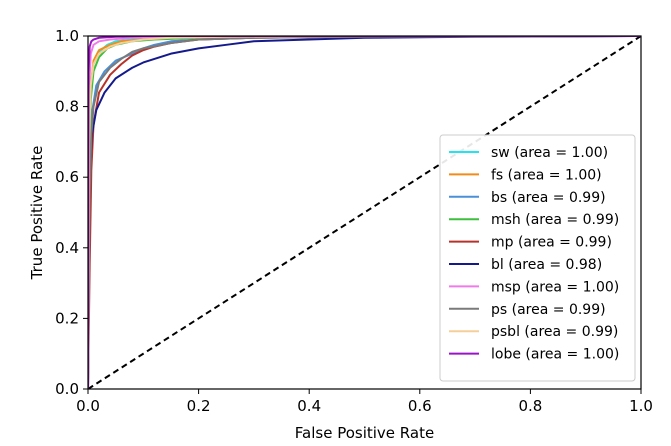 Image resolution: width=671 pixels, height=446 pixels. What do you see at coordinates (530, 406) in the screenshot?
I see `x-tick-label: 0.8` at bounding box center [530, 406].